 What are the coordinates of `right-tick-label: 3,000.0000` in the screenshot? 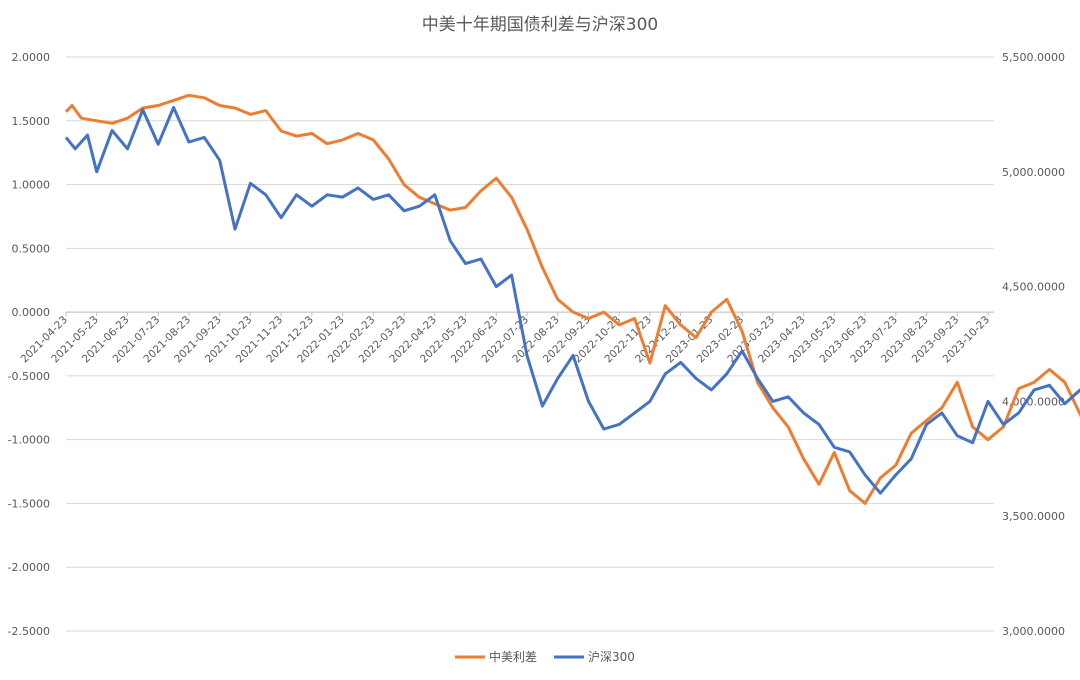 It's located at (1033, 631).